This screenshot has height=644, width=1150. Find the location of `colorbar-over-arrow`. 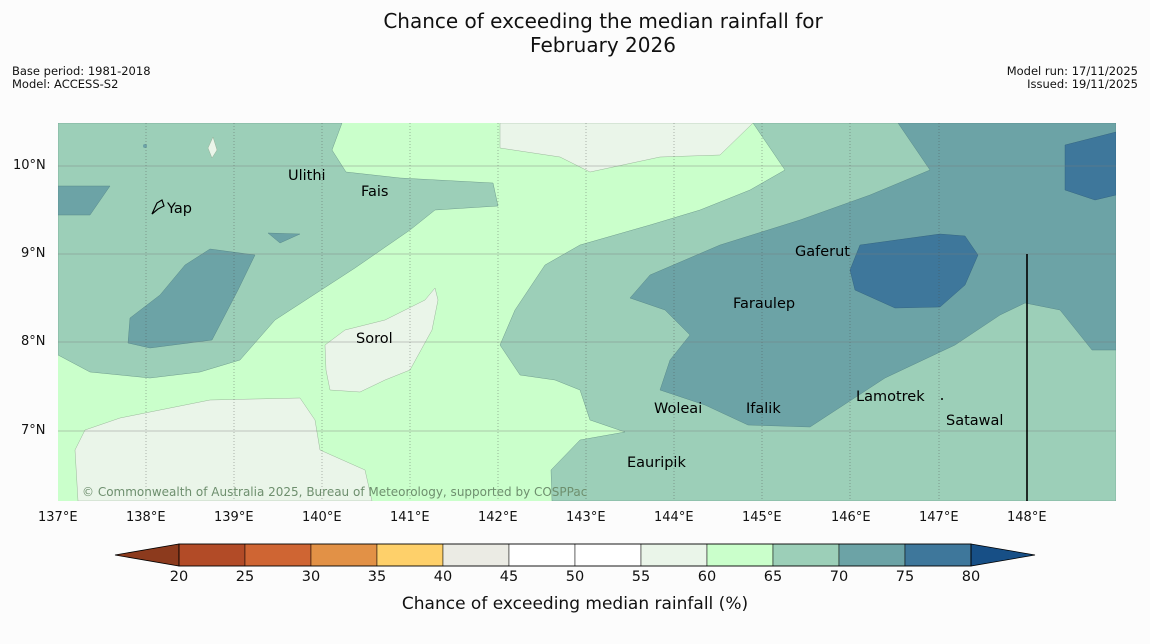

colorbar-over-arrow is located at coordinates (1003, 555).